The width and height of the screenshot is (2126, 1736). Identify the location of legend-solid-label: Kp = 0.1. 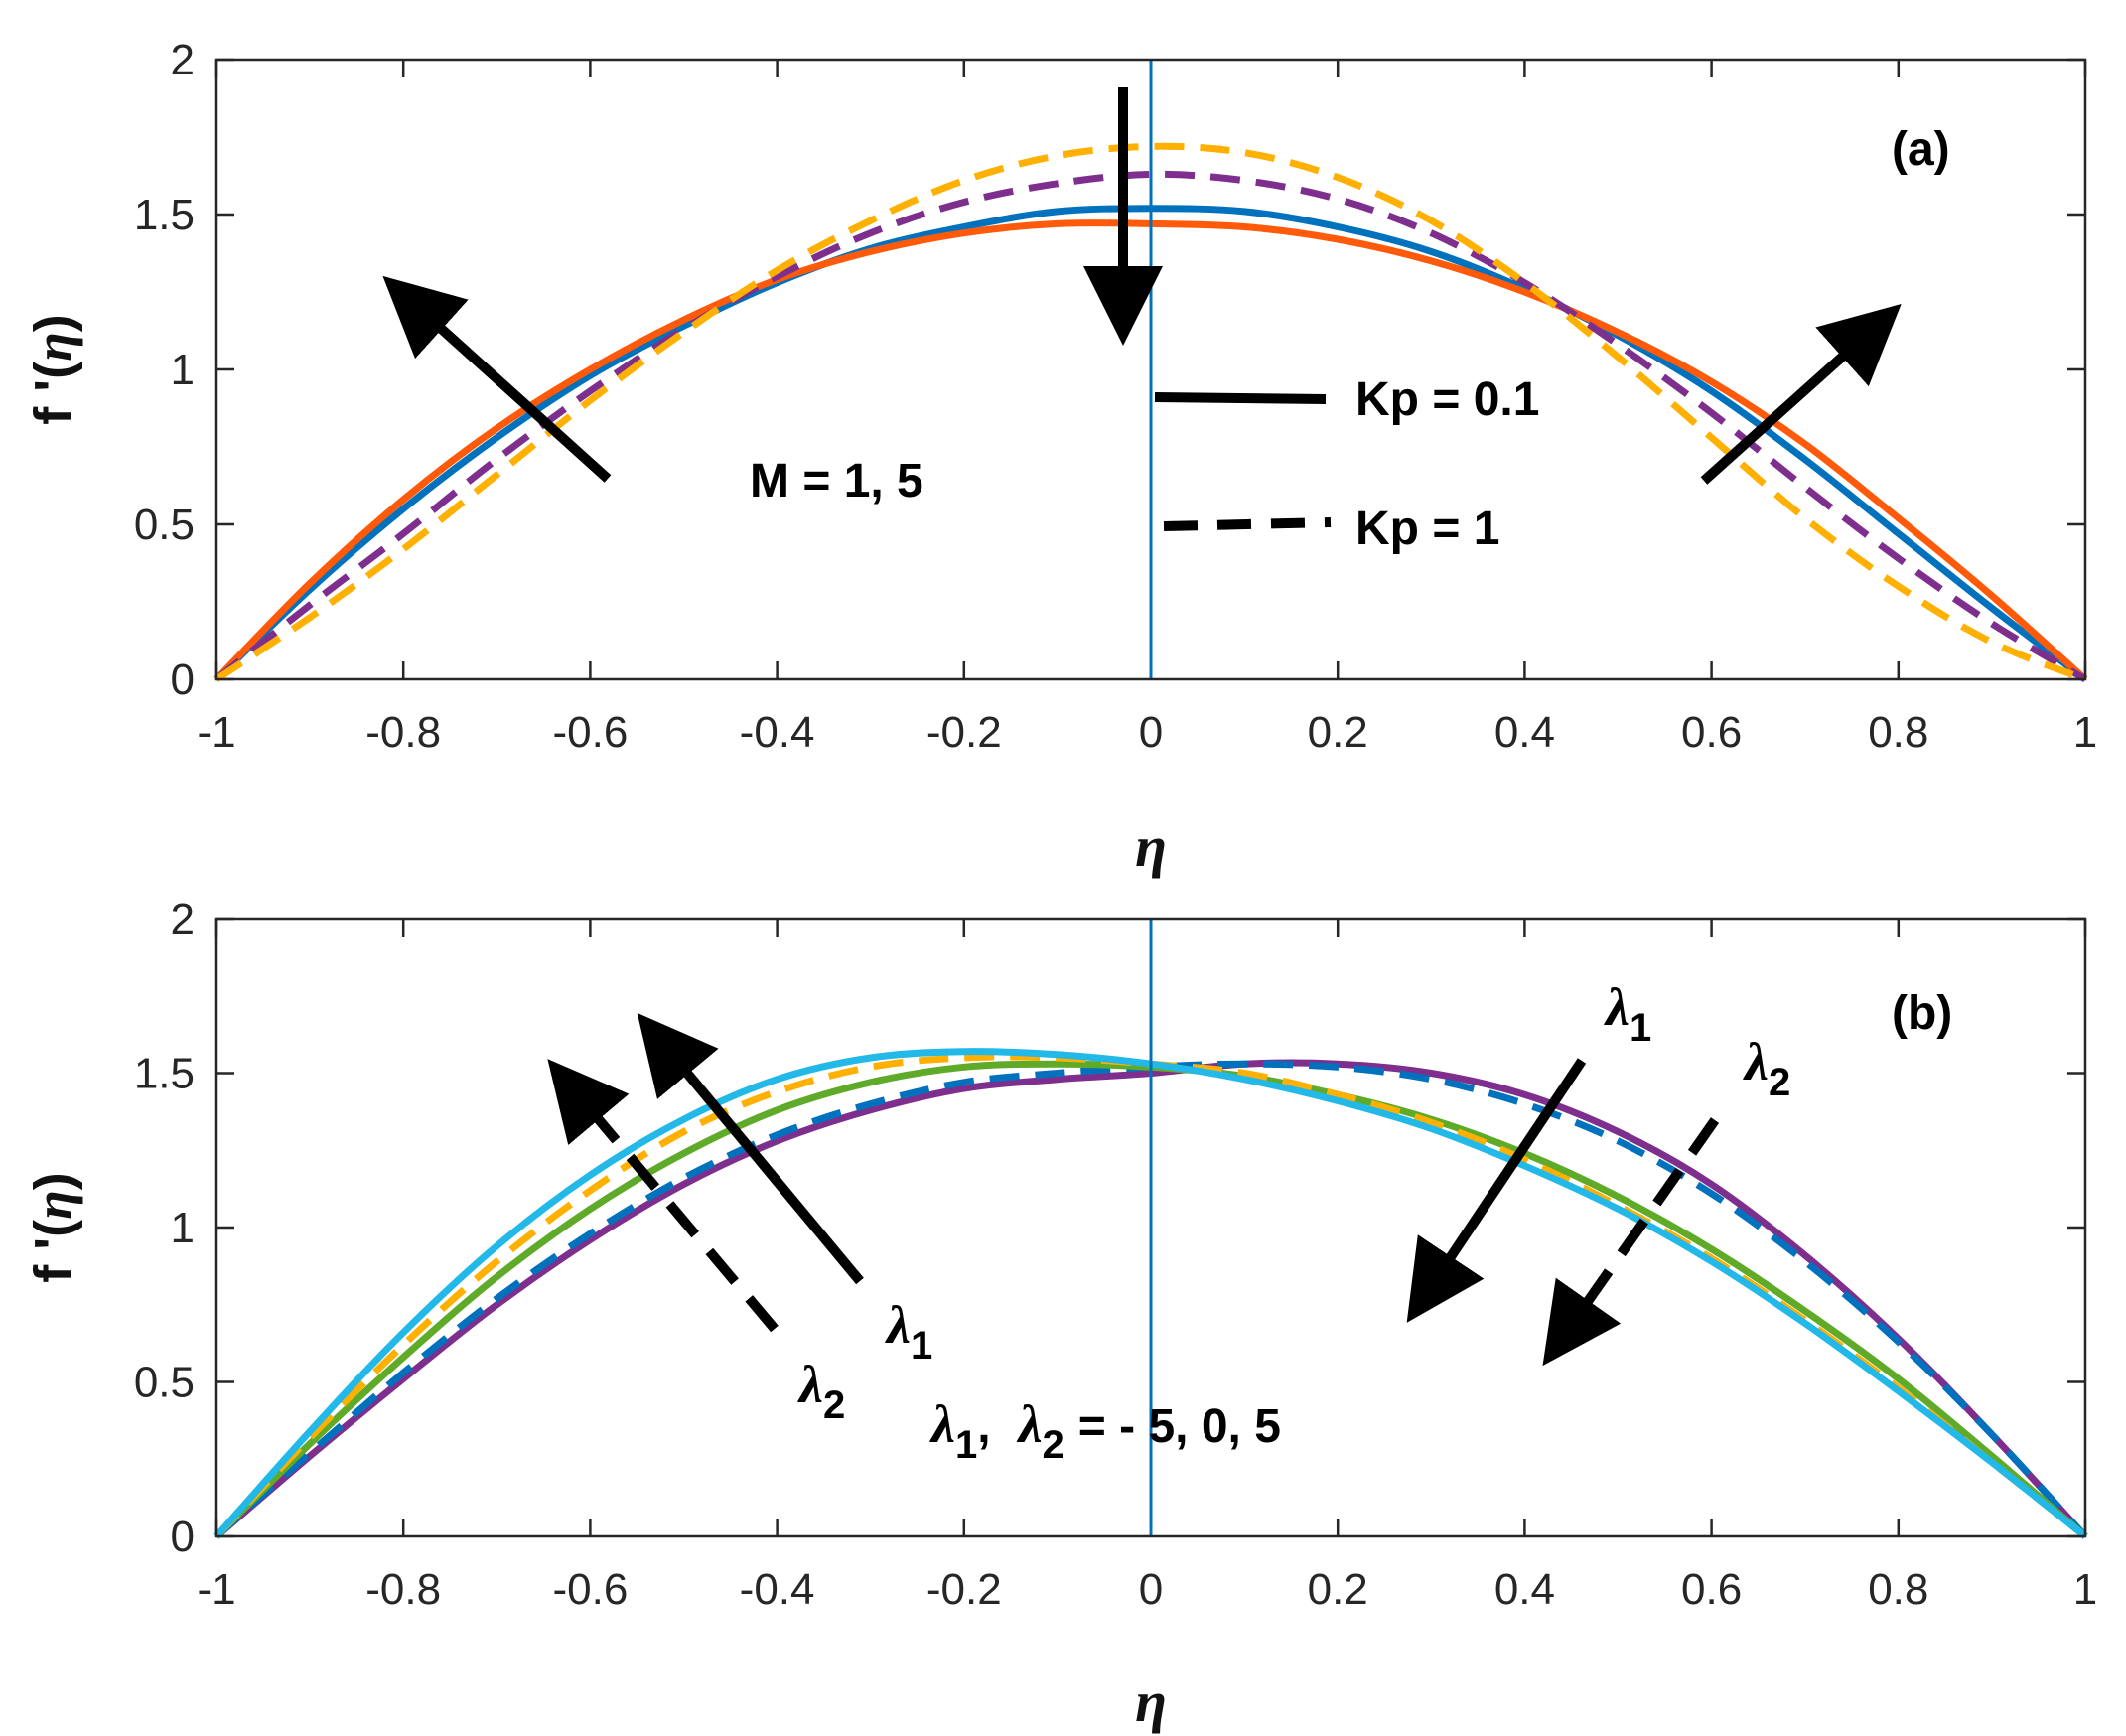
(1447, 399).